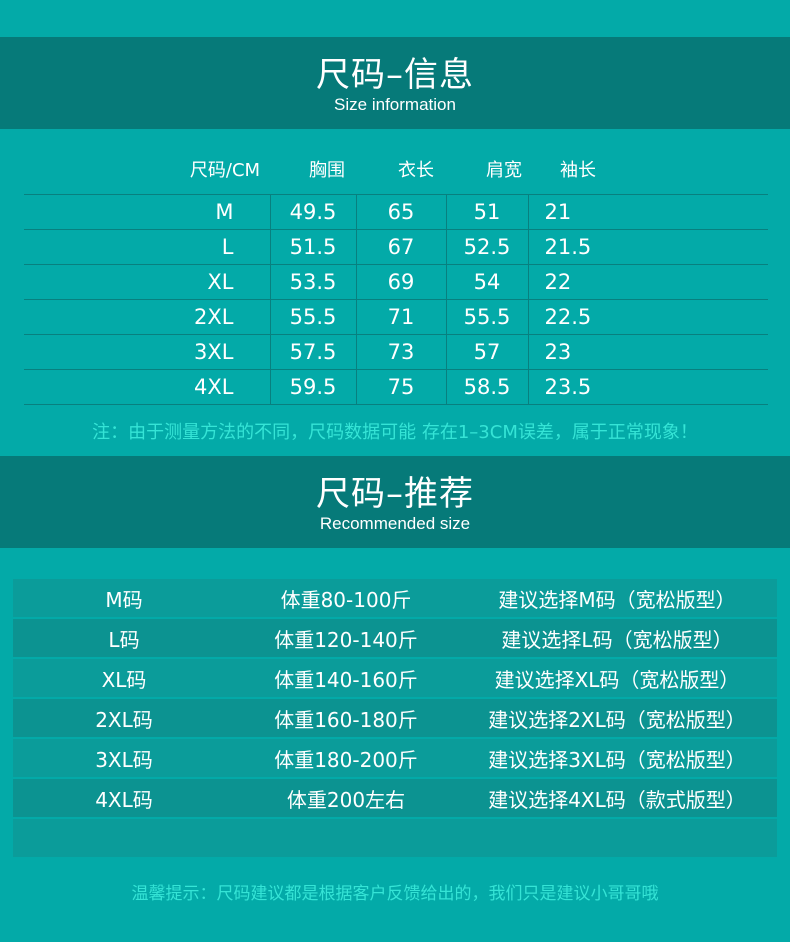 This screenshot has height=942, width=790. What do you see at coordinates (617, 679) in the screenshot?
I see `rec-advice: 建议选择XL码（宽松版型）` at bounding box center [617, 679].